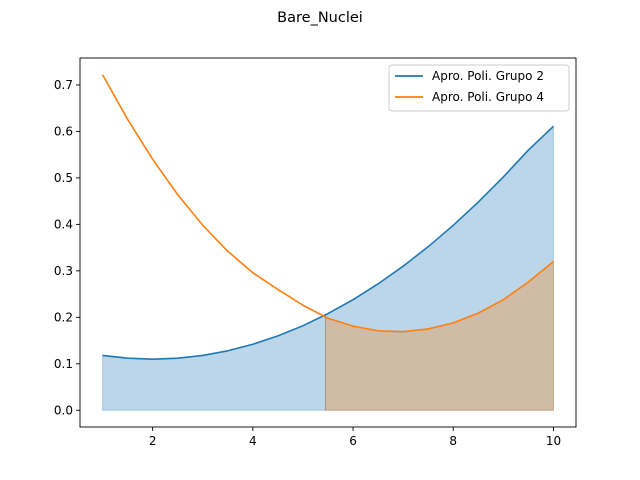 The height and width of the screenshot is (480, 640). What do you see at coordinates (453, 441) in the screenshot?
I see `x-tick-label: 8` at bounding box center [453, 441].